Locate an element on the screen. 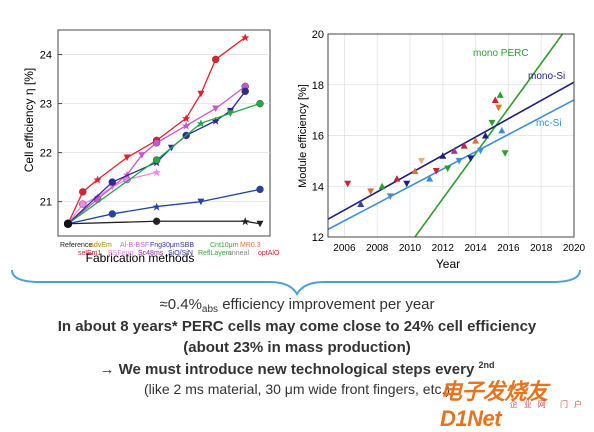 The image size is (594, 432). y-tick-label: 18 is located at coordinates (318, 86).